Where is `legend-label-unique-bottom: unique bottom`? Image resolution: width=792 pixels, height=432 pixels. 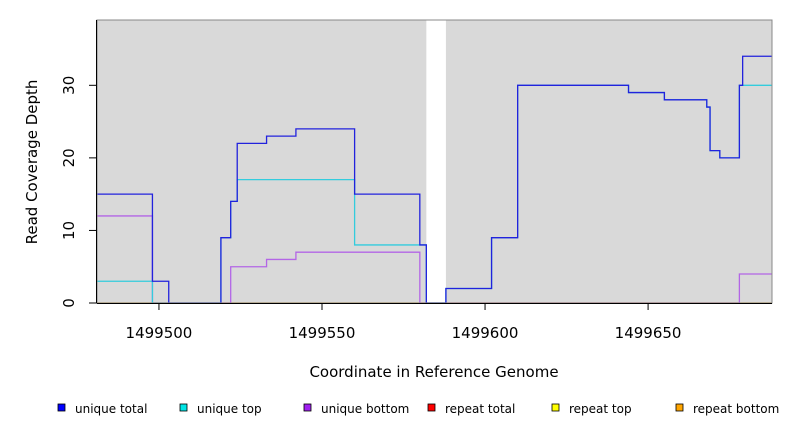 legend-label-unique-bottom: unique bottom is located at coordinates (365, 409).